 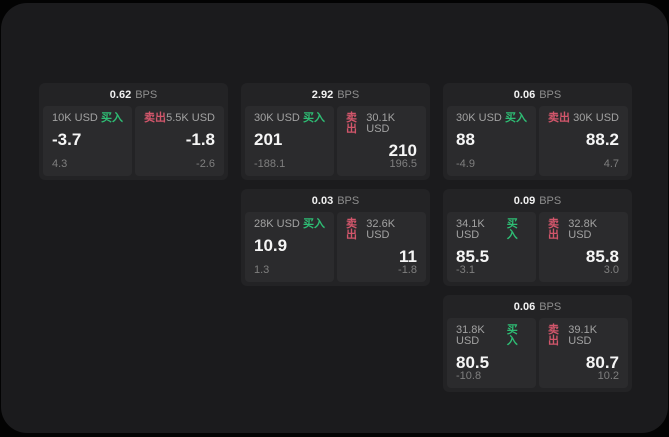 I want to click on buy-tile-top: 31.8K USD 买入, so click(x=491, y=336).